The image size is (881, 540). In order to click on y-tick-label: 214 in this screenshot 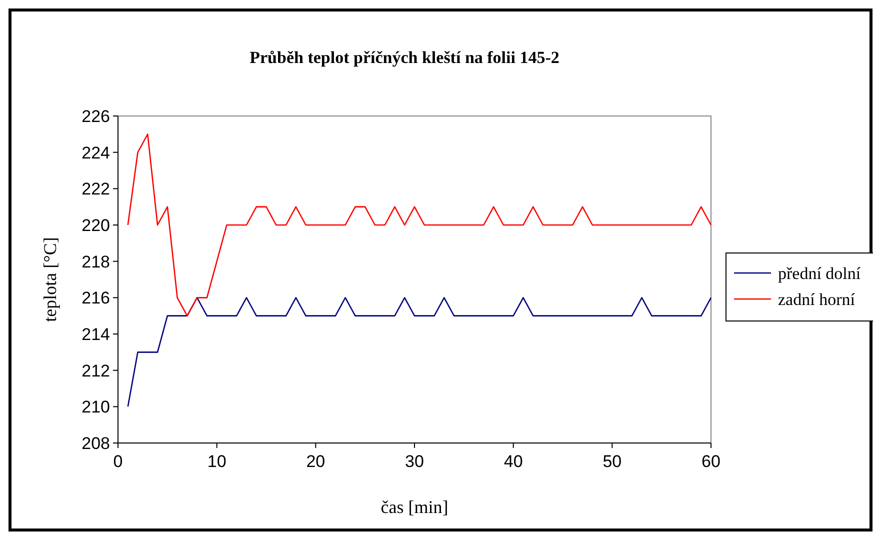, I will do `click(96, 334)`.